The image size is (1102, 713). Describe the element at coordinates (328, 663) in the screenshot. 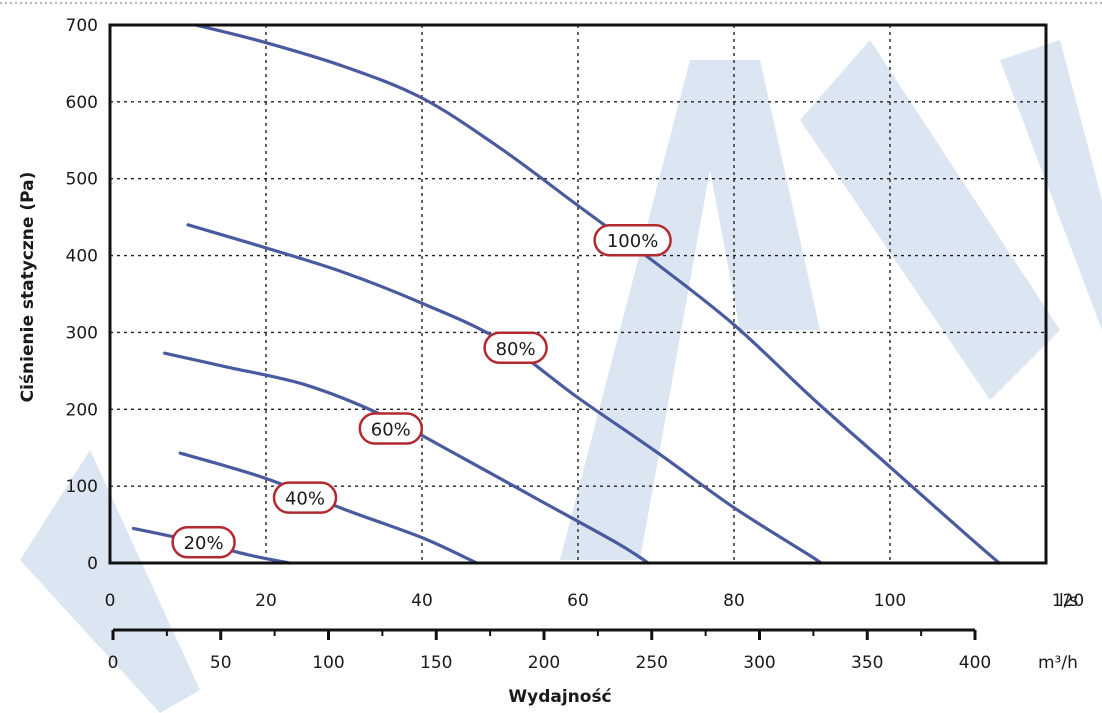

I see `x2-tick-label-2: 100` at that location.